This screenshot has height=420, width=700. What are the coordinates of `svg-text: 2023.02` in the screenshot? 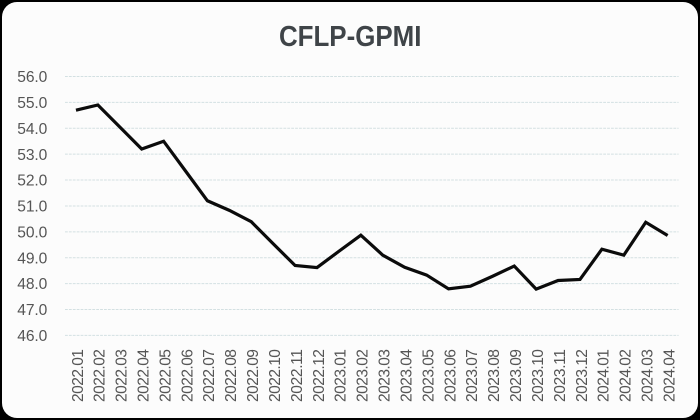 It's located at (363, 375).